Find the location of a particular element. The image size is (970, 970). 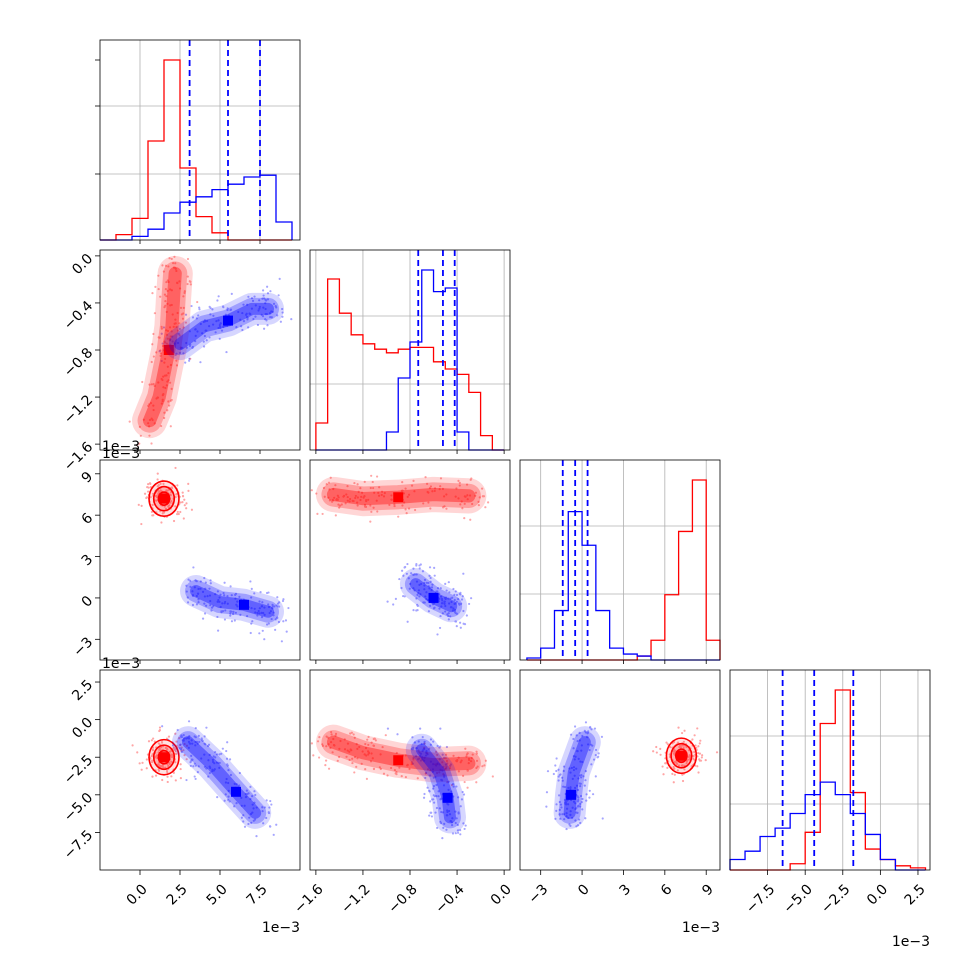

sample-cloud-blue is located at coordinates (574, 776).